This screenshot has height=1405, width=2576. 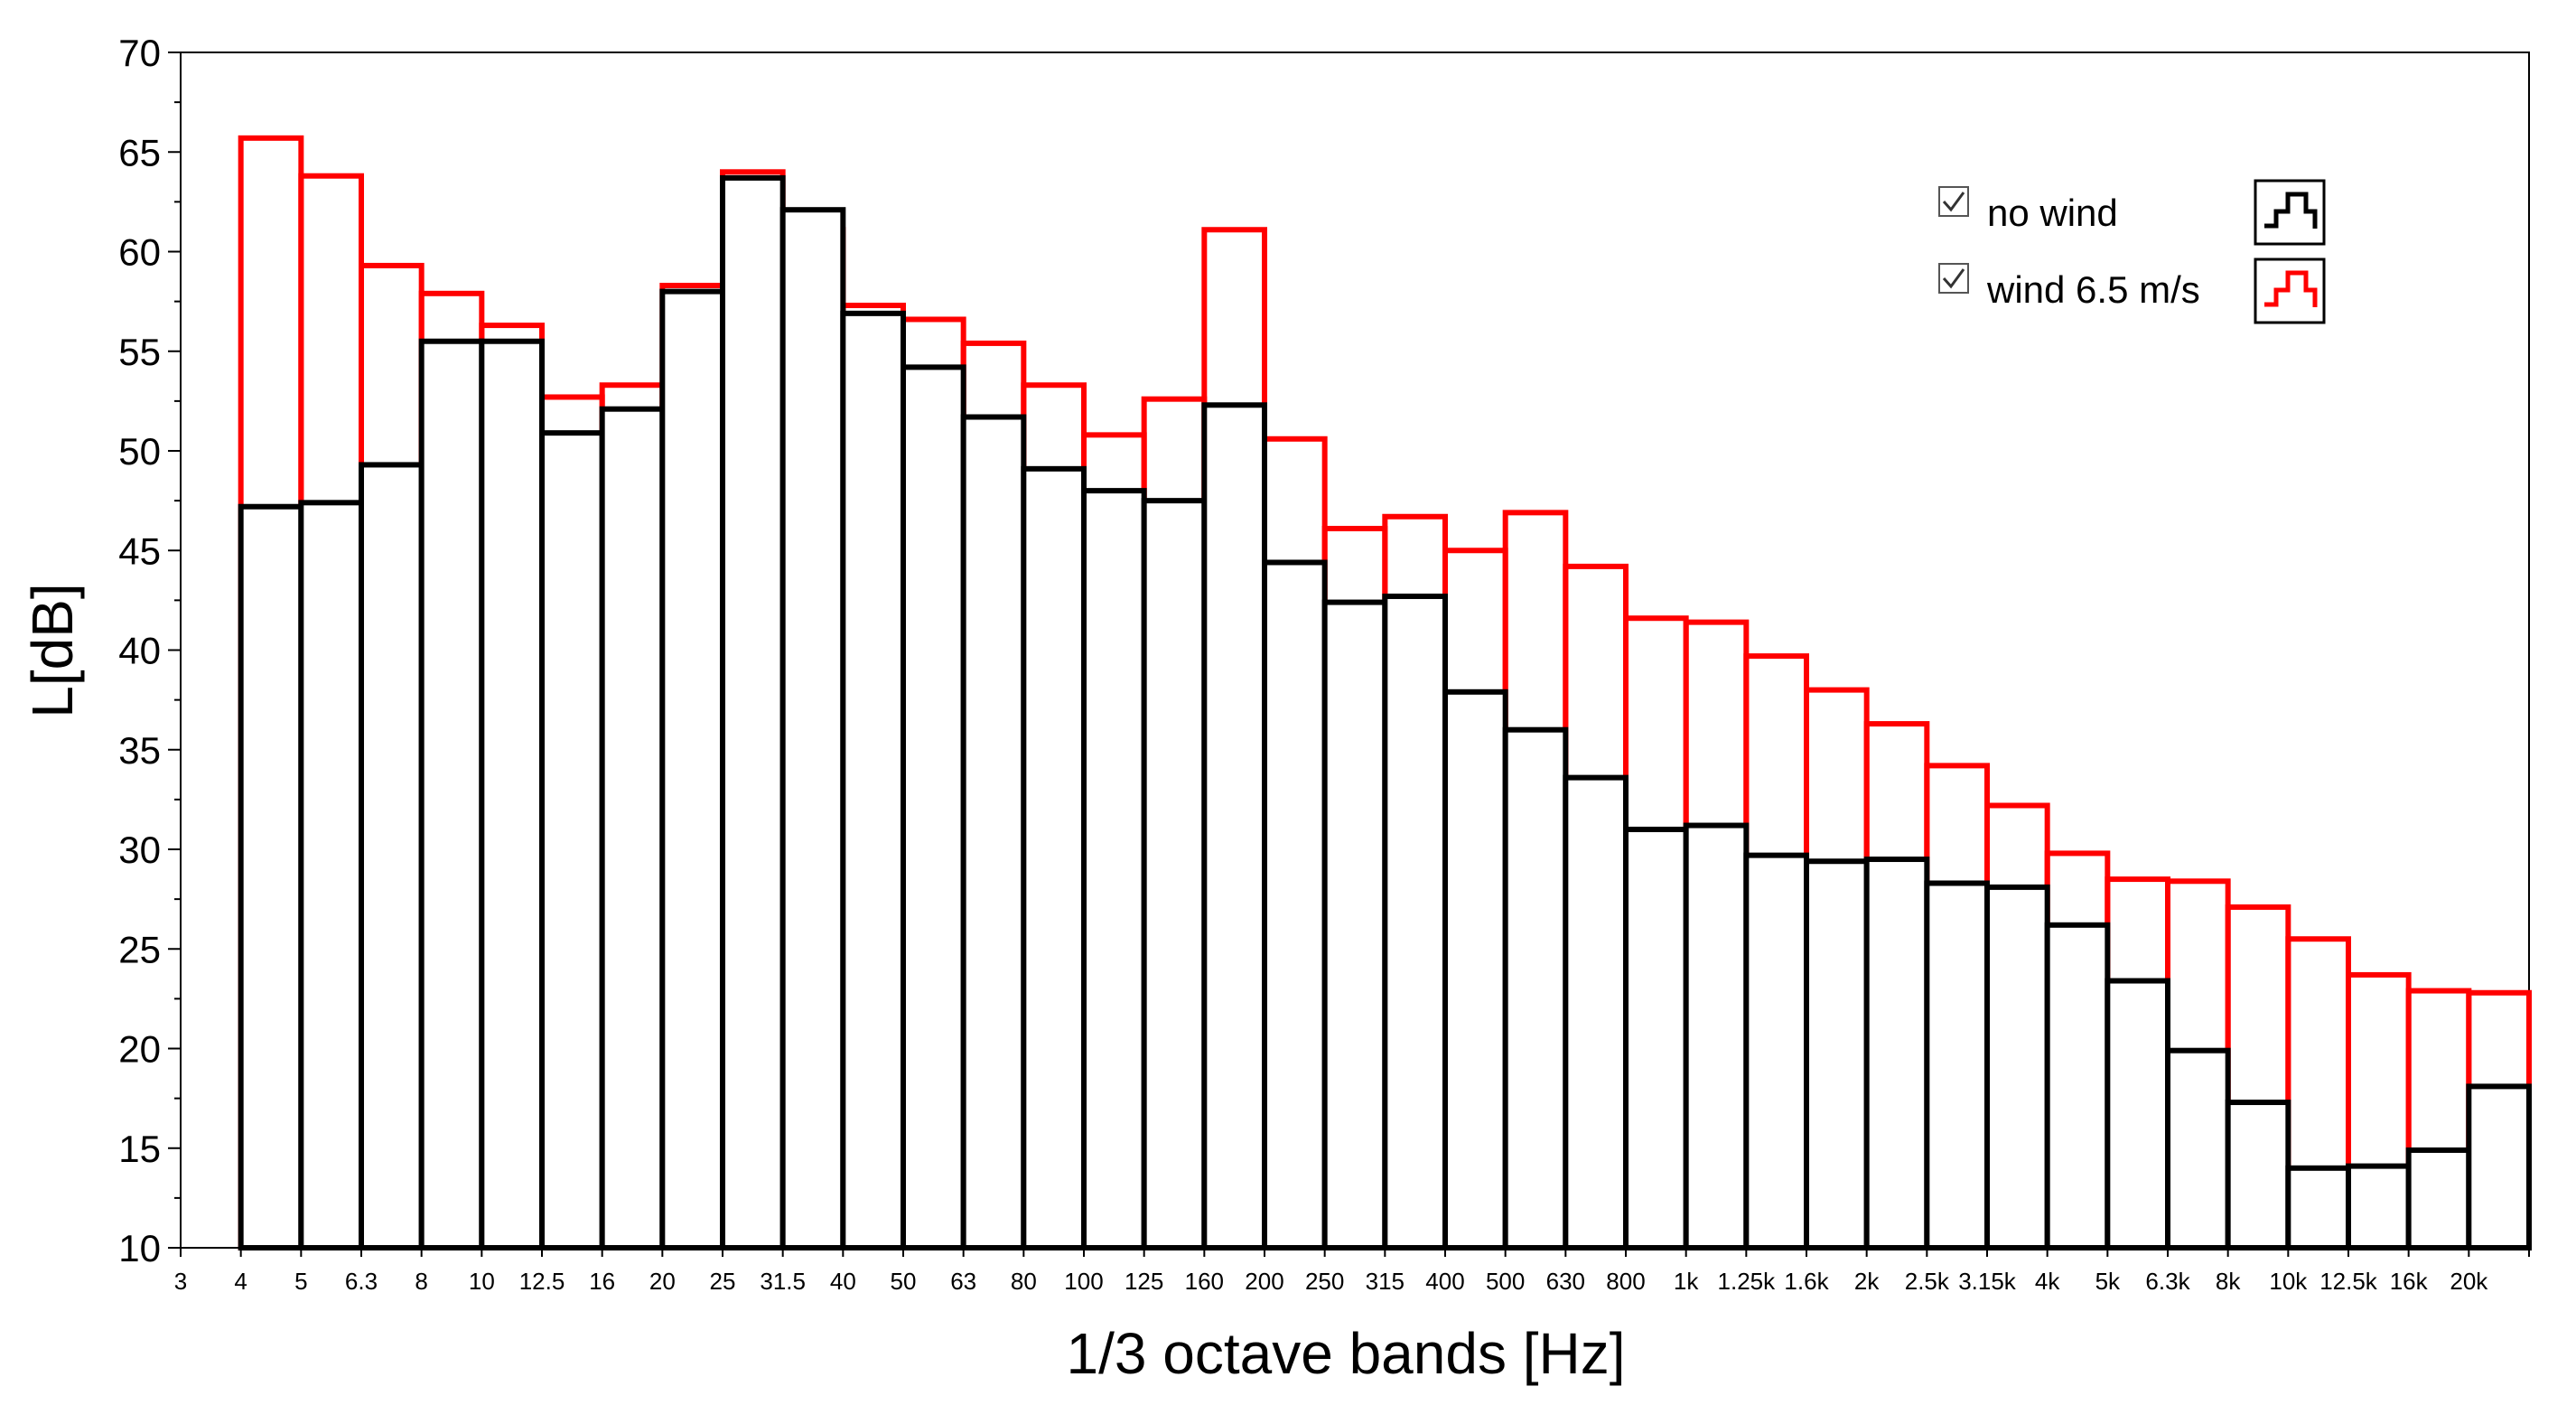 I want to click on x-tick-label: 63, so click(x=963, y=1281).